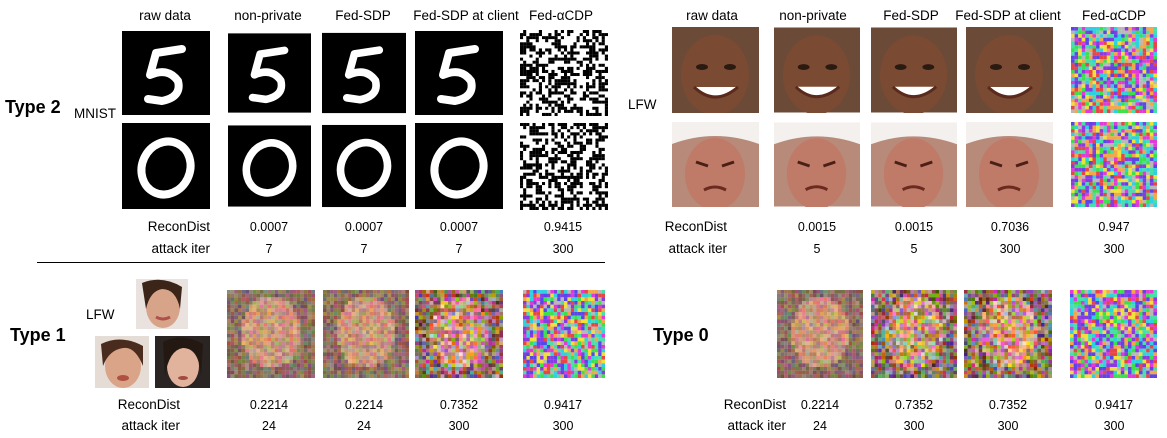 The image size is (1167, 438). What do you see at coordinates (366, 334) in the screenshot?
I see `type1-fedsdp-recon-image` at bounding box center [366, 334].